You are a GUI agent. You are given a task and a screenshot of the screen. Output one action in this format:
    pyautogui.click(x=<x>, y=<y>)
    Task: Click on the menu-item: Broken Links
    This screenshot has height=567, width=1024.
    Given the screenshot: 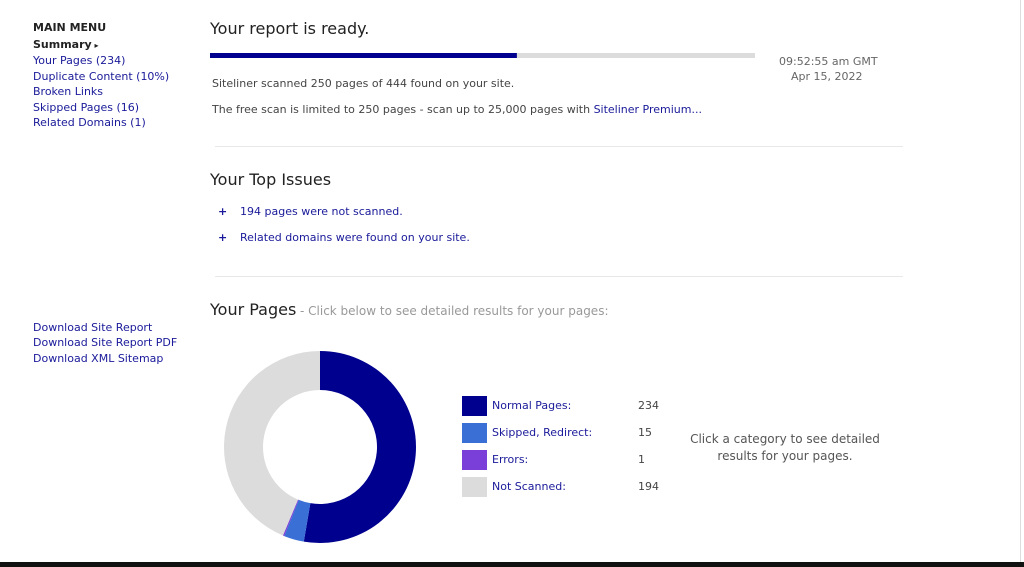 What is the action you would take?
    pyautogui.click(x=101, y=91)
    